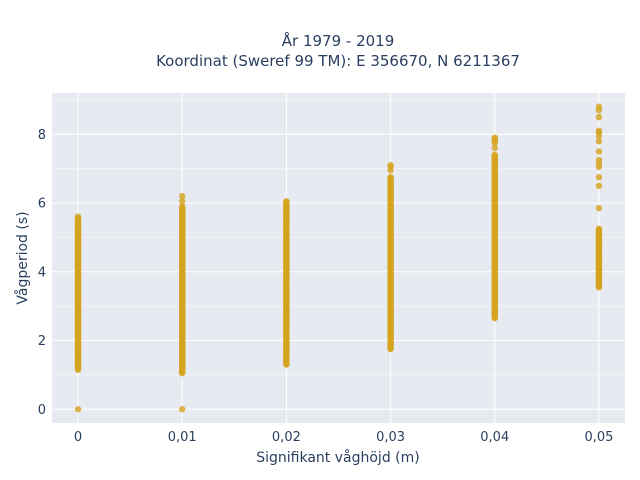 This screenshot has height=480, width=640. What do you see at coordinates (338, 40) in the screenshot?
I see `chart-title-line-1: År 1979 - 2019` at bounding box center [338, 40].